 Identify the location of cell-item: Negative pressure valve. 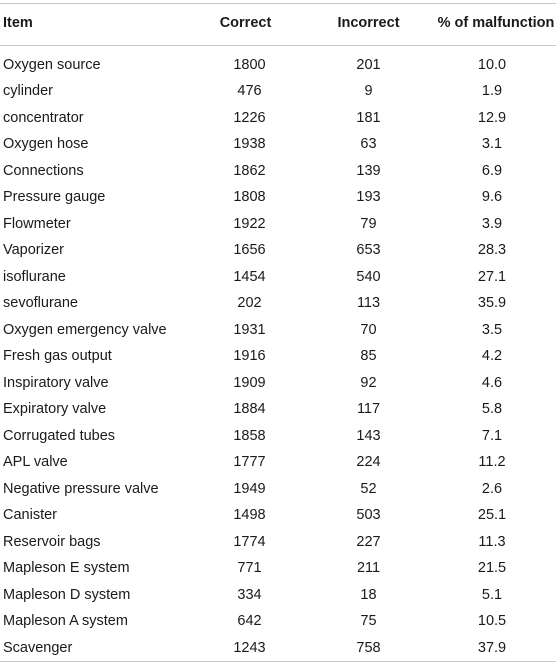
(81, 488).